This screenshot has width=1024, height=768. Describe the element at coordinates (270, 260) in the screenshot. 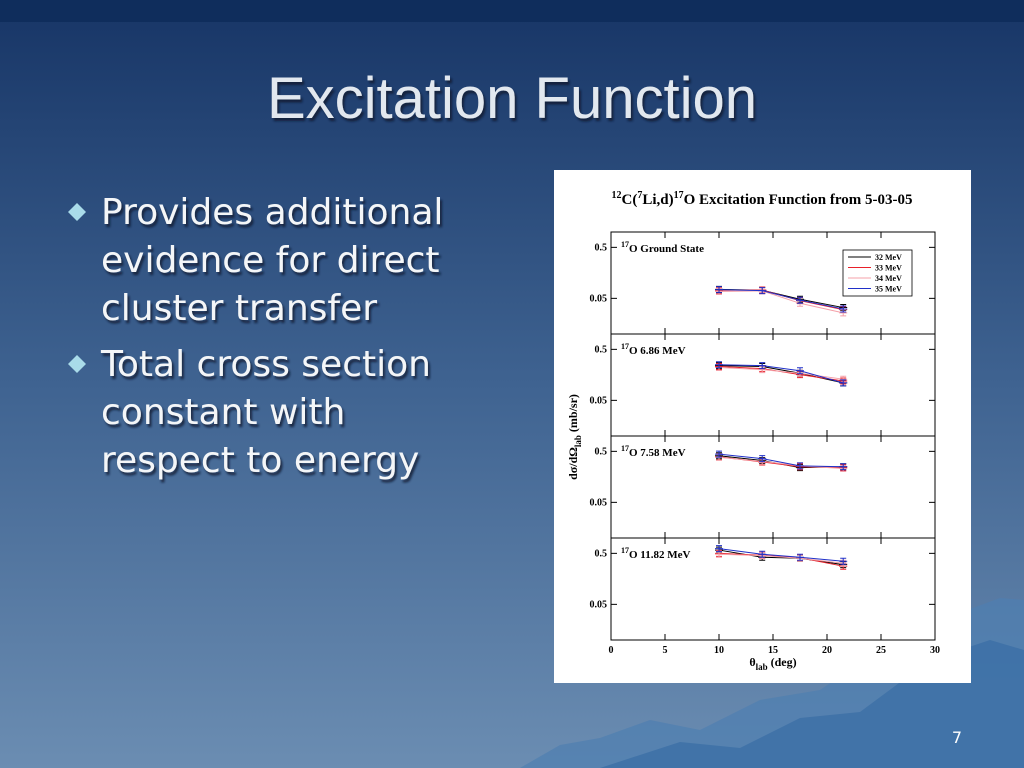

I see `bullet-text: evidence for direct` at that location.